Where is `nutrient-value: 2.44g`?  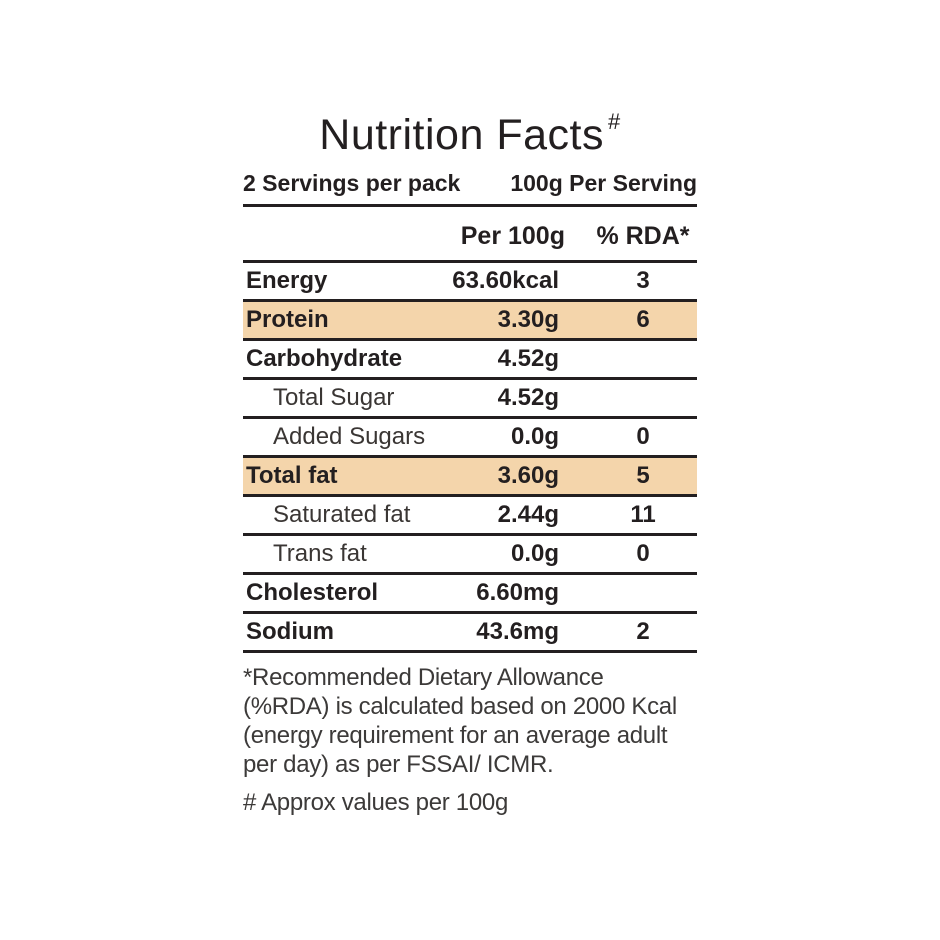
nutrient-value: 2.44g is located at coordinates (528, 514).